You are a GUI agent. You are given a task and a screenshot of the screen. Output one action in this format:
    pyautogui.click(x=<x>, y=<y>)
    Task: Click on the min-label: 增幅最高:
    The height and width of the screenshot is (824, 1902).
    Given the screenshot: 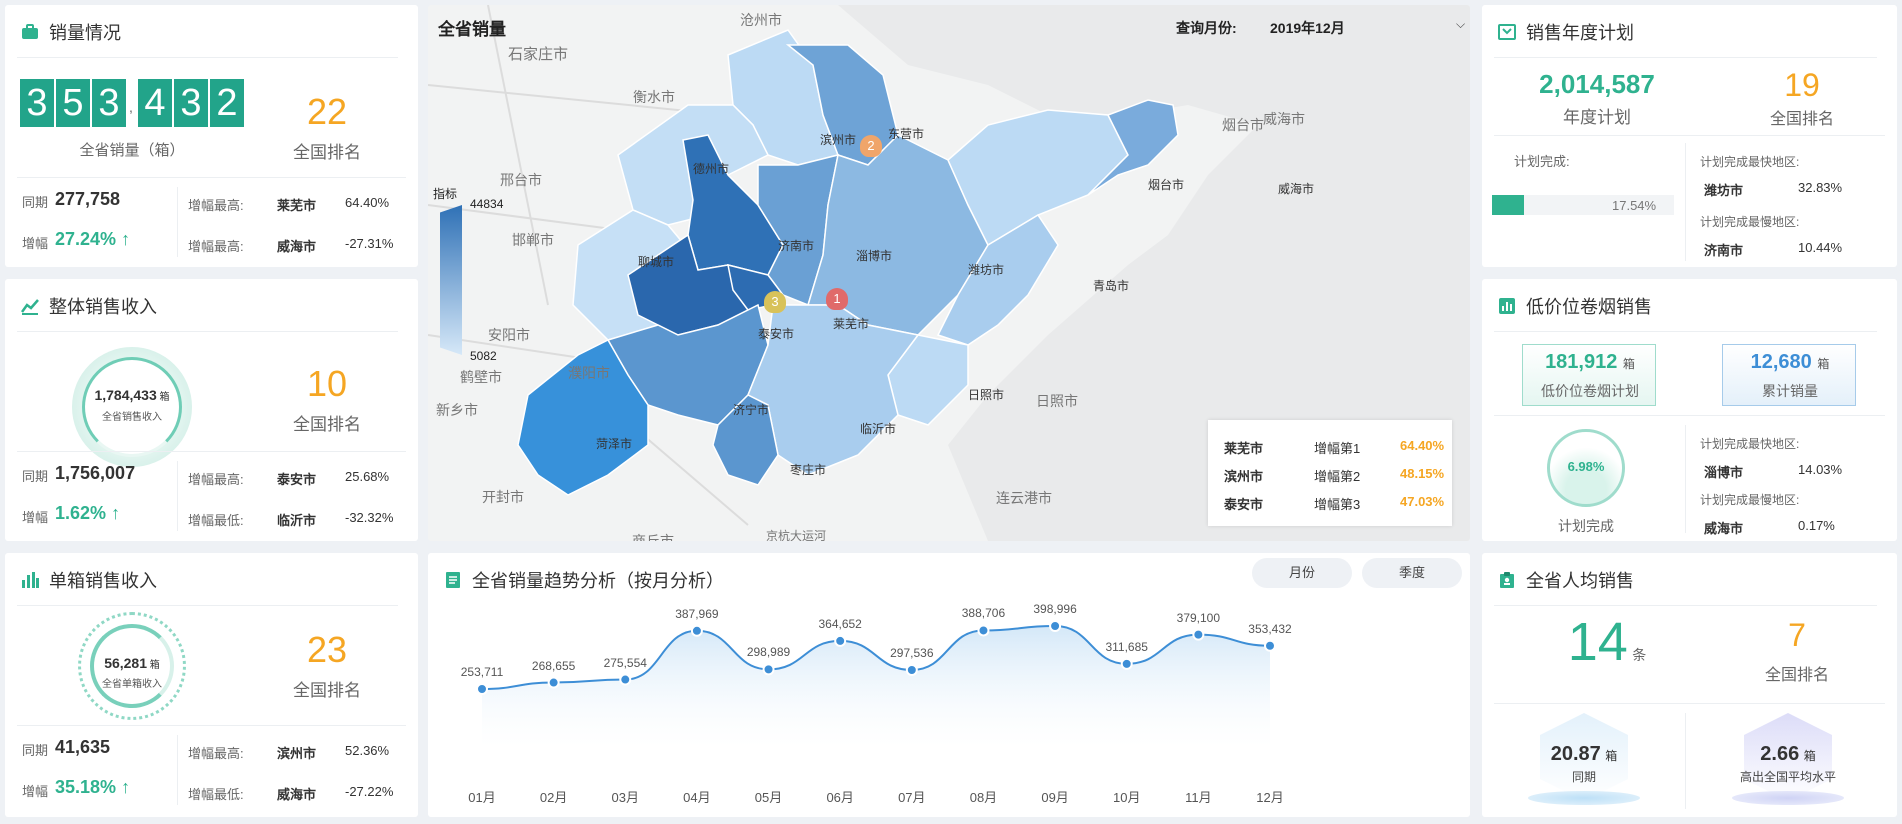 What is the action you would take?
    pyautogui.click(x=216, y=246)
    